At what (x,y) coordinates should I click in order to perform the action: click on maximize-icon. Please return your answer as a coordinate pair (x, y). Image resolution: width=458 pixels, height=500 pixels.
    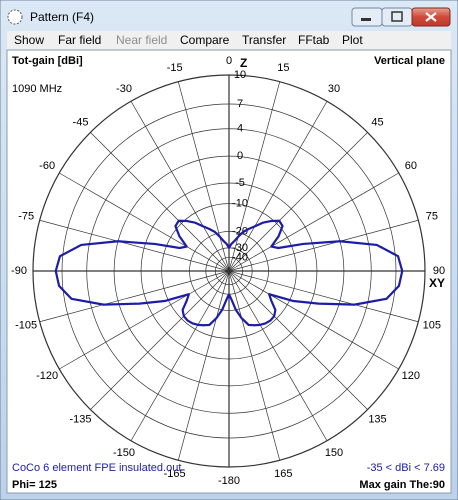
    Looking at the image, I should click on (397, 16).